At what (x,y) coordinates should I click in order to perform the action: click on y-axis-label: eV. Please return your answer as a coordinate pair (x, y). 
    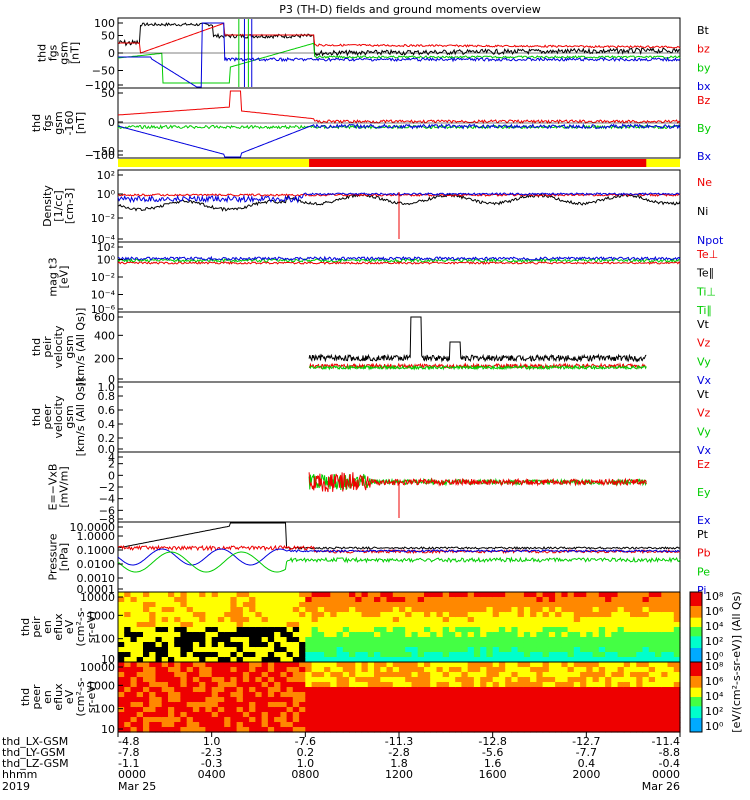
    Looking at the image, I should click on (69, 626).